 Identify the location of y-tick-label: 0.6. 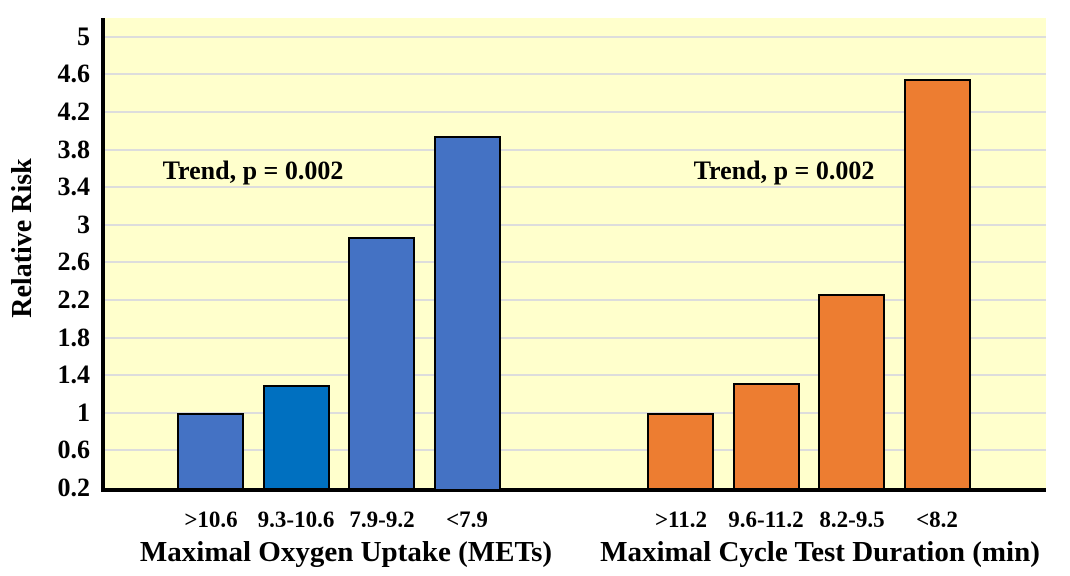
(74, 449).